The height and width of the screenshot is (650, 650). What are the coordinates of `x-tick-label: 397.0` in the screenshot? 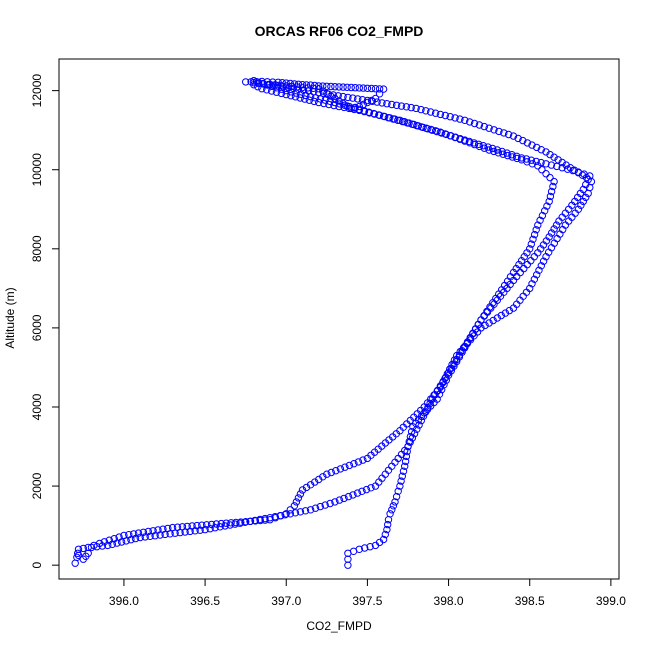 It's located at (286, 601).